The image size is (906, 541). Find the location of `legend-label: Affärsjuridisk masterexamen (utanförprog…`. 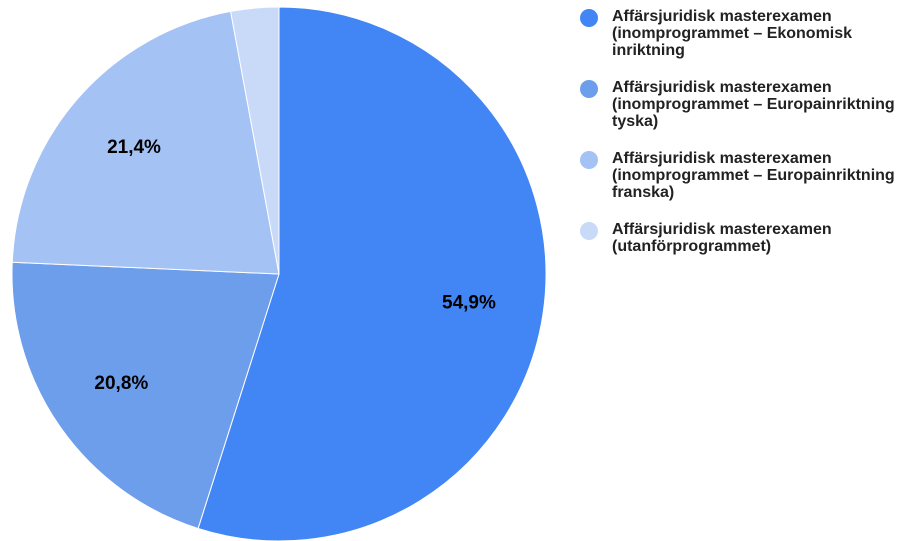

legend-label: Affärsjuridisk masterexamen (utanförprog… is located at coordinates (722, 238).